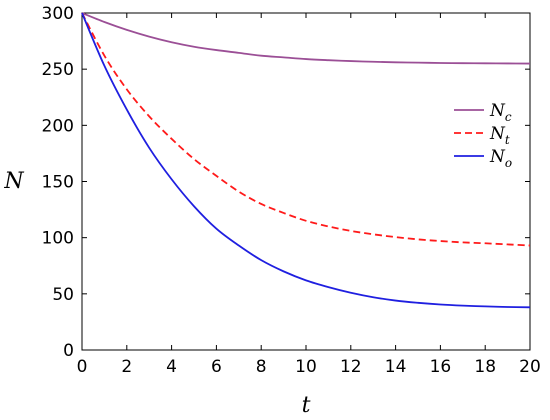  Describe the element at coordinates (351, 367) in the screenshot. I see `x-tick-label: 12` at that location.